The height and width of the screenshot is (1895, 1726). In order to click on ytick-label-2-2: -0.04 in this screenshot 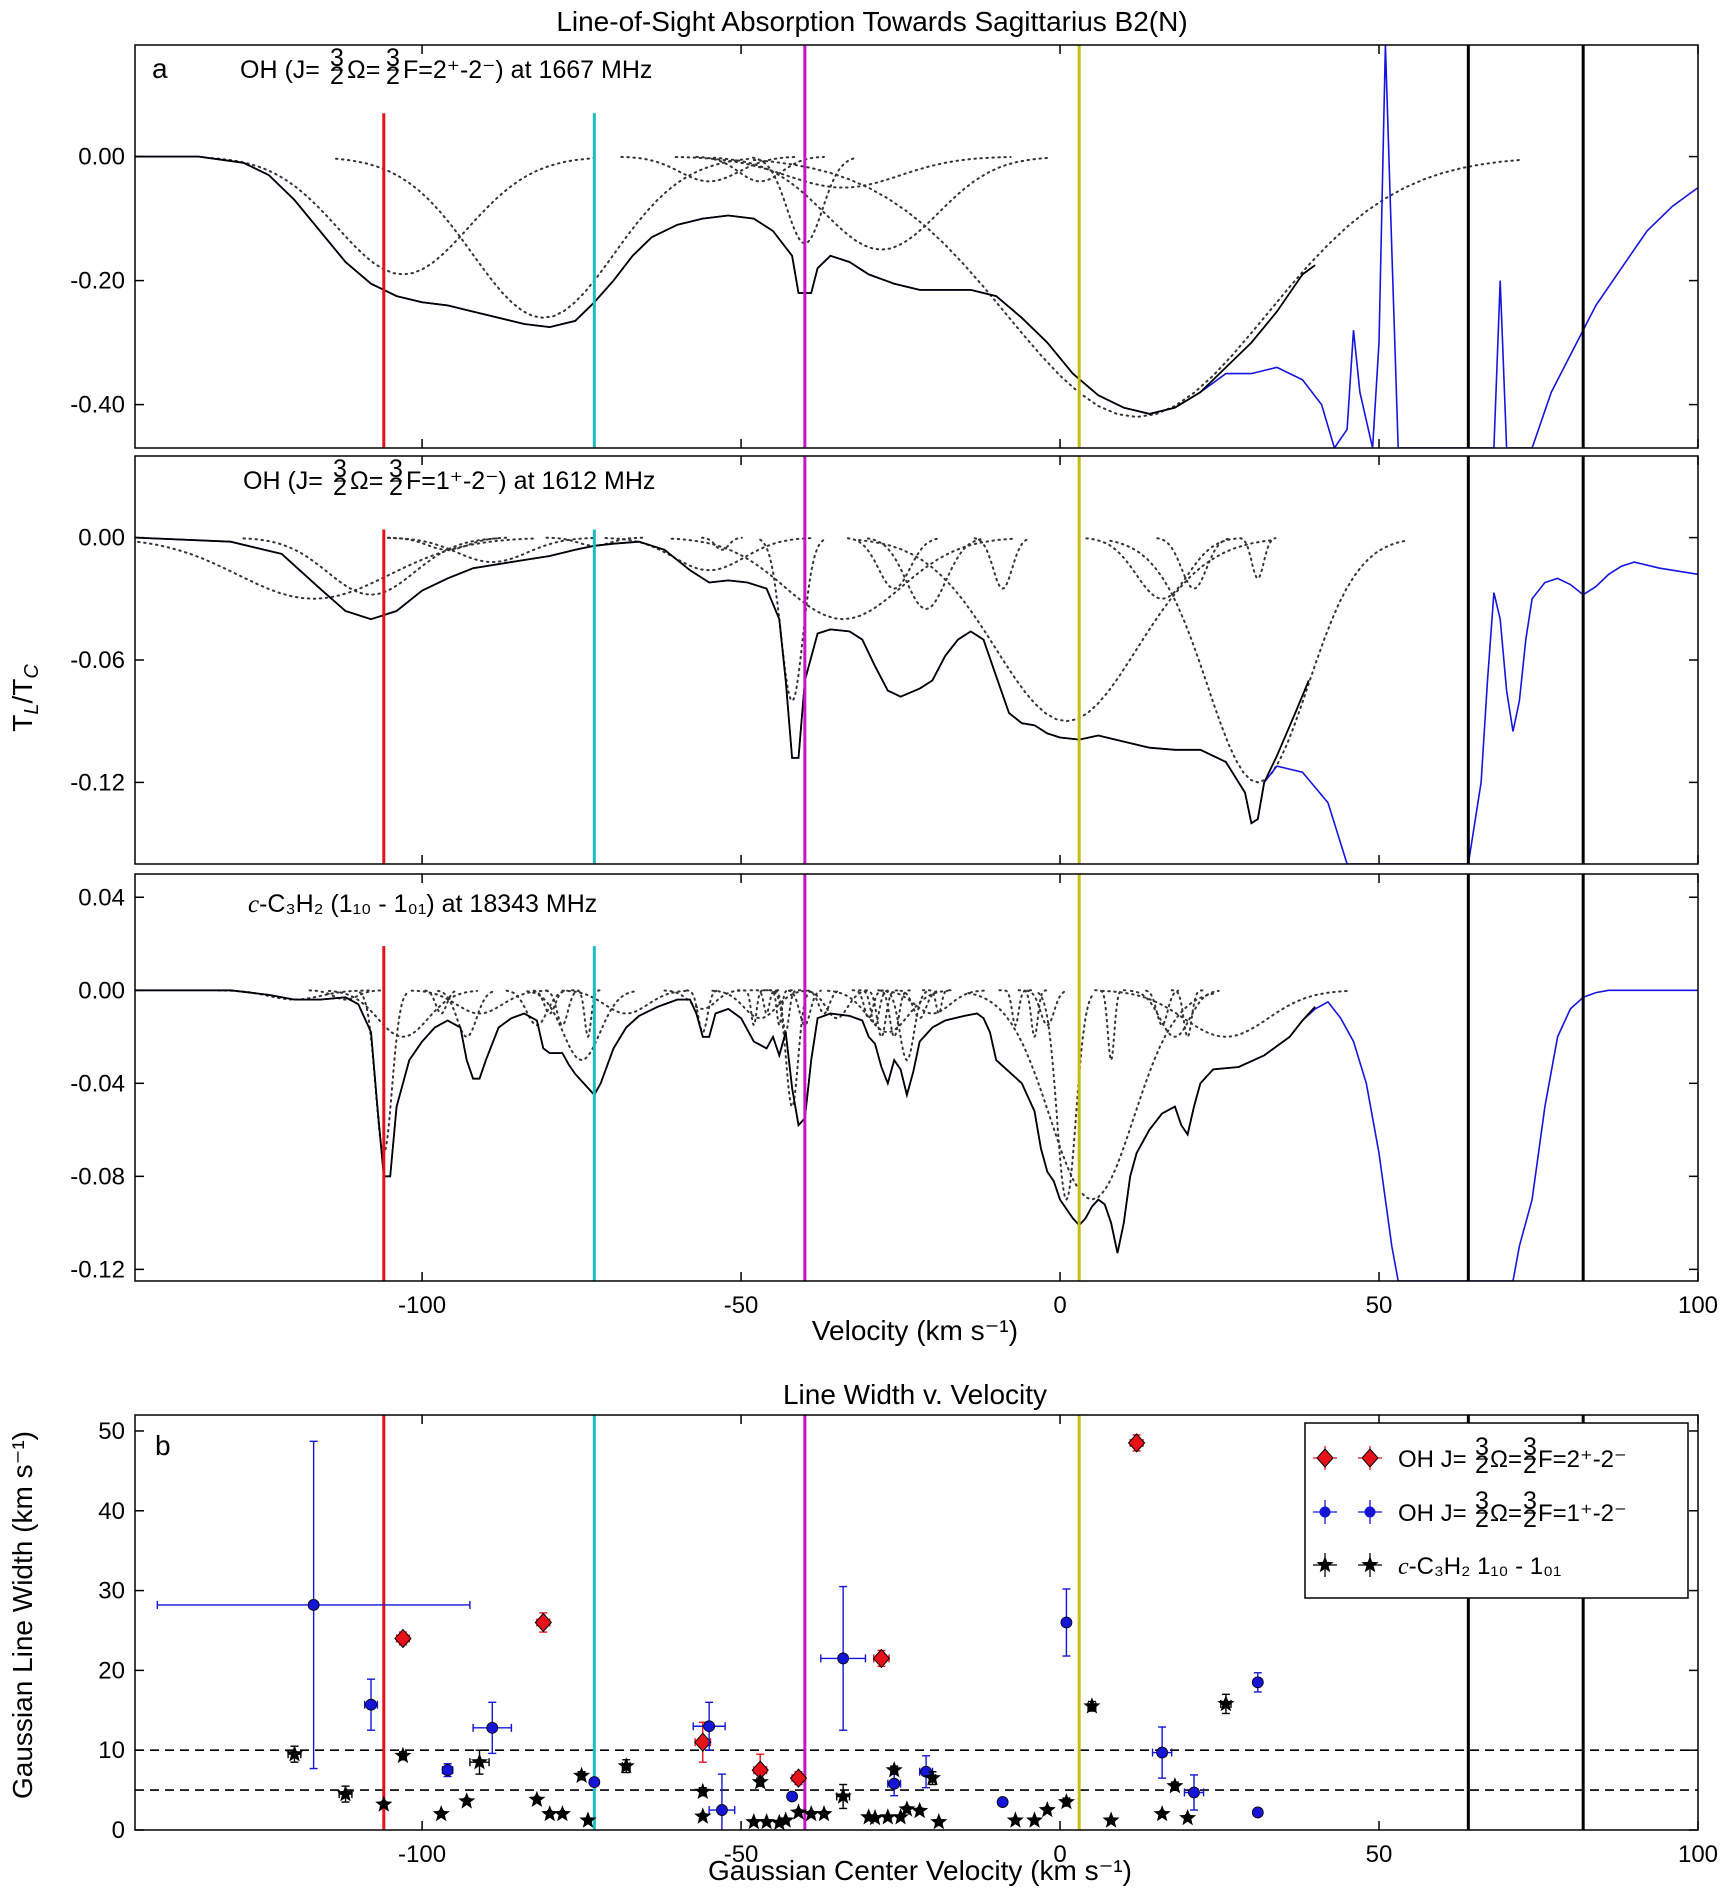, I will do `click(97, 1083)`.